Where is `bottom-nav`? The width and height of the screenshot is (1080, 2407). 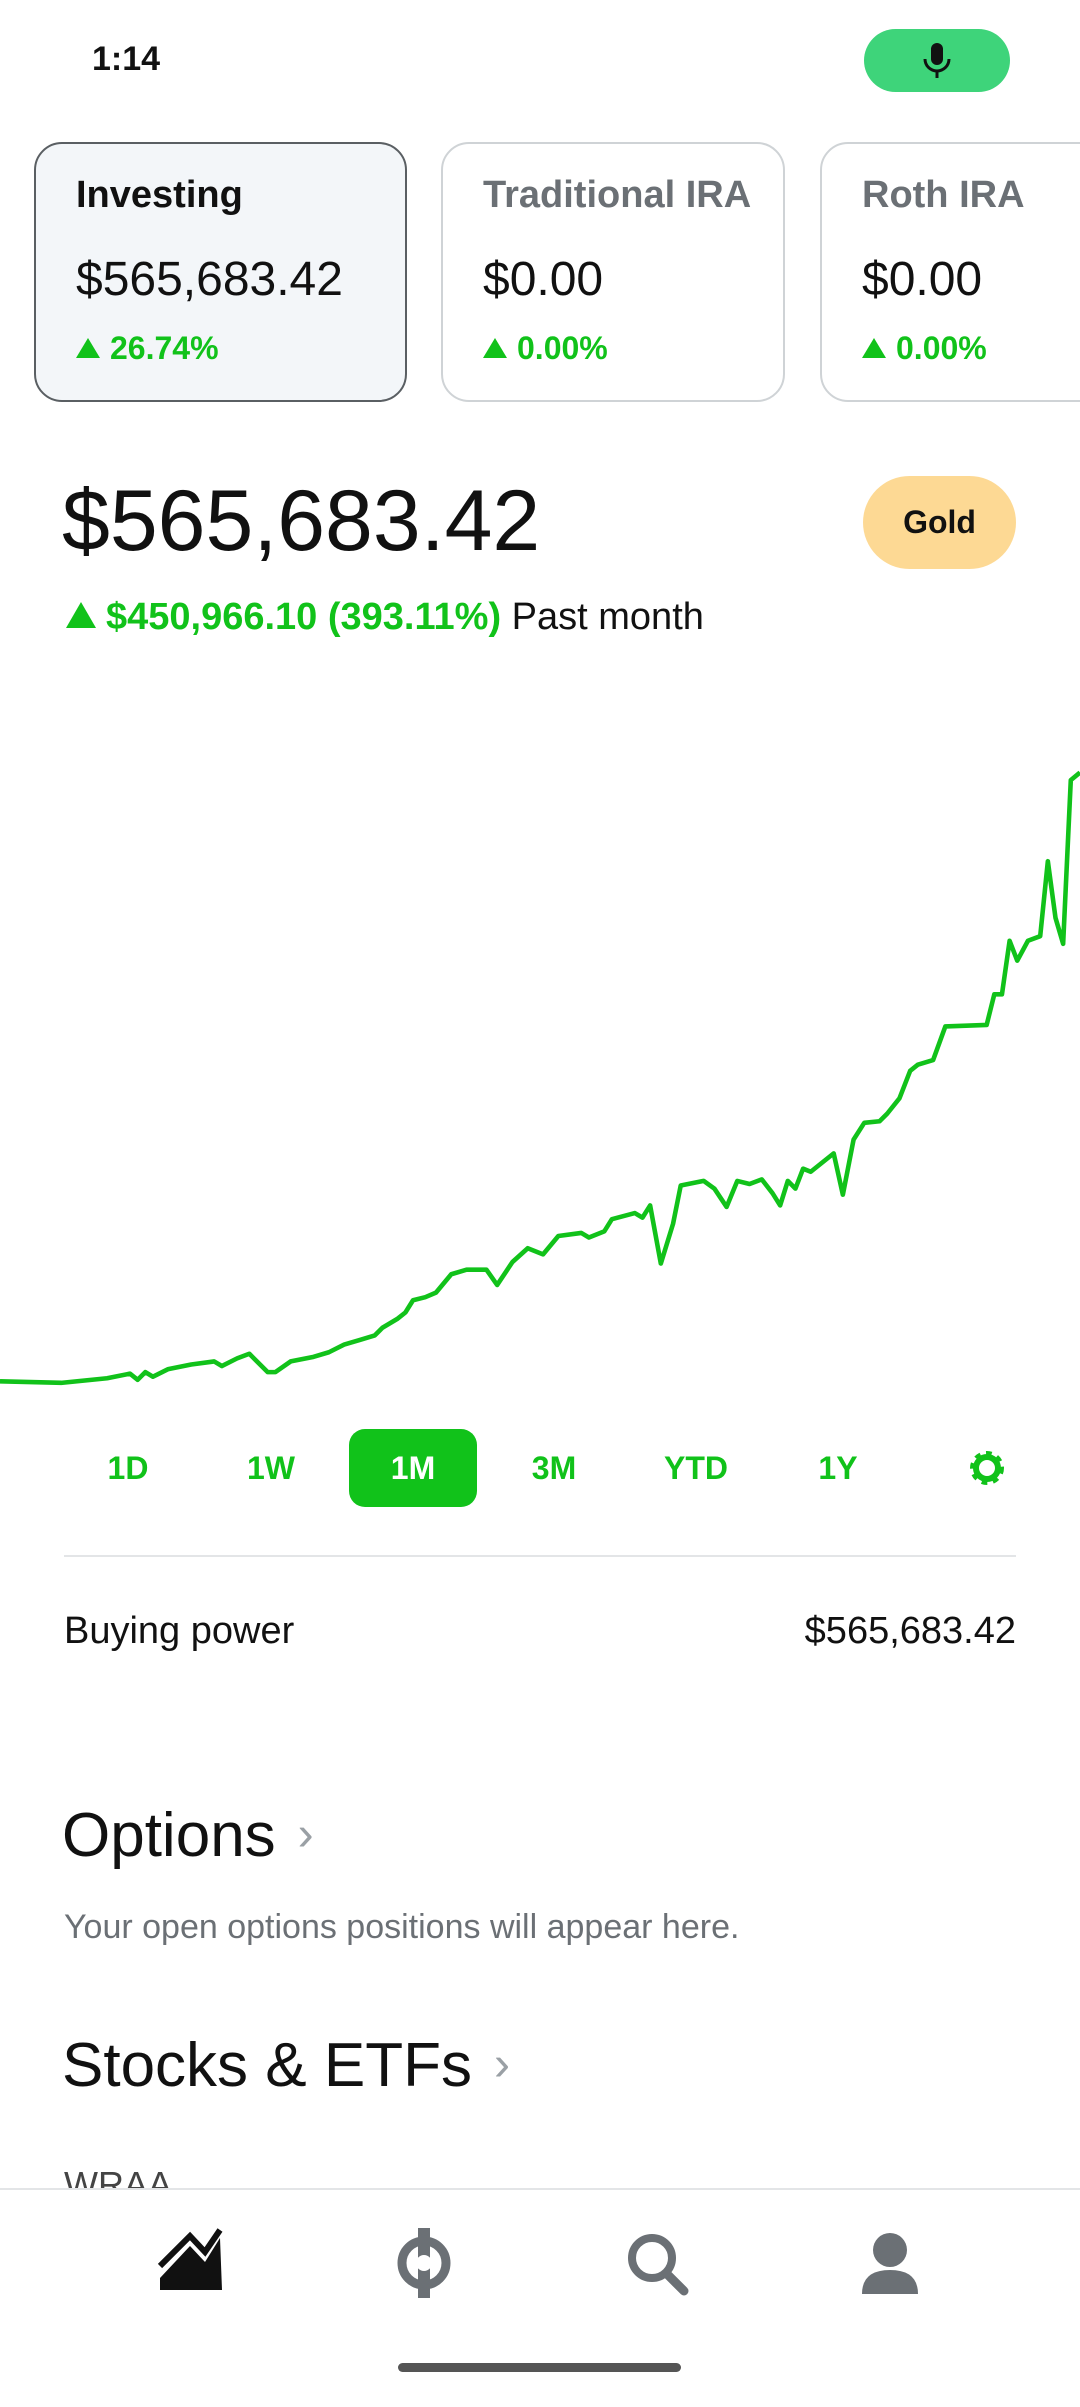
bottom-nav is located at coordinates (540, 2295).